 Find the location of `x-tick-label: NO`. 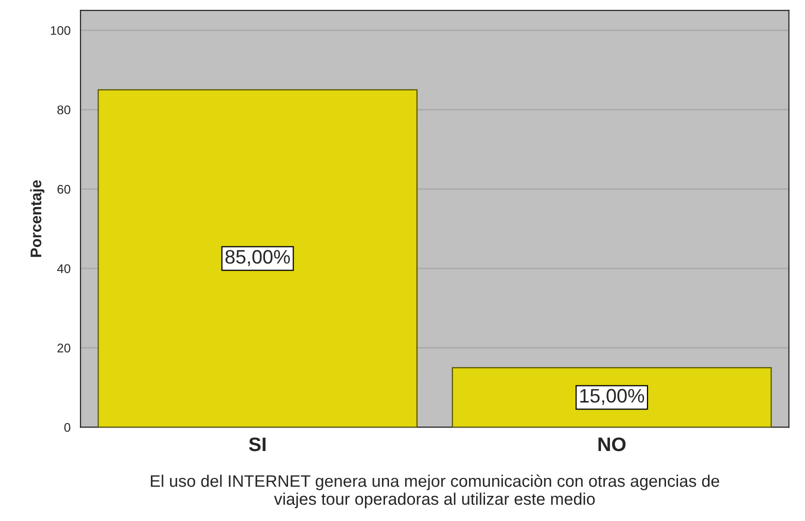

x-tick-label: NO is located at coordinates (612, 444).